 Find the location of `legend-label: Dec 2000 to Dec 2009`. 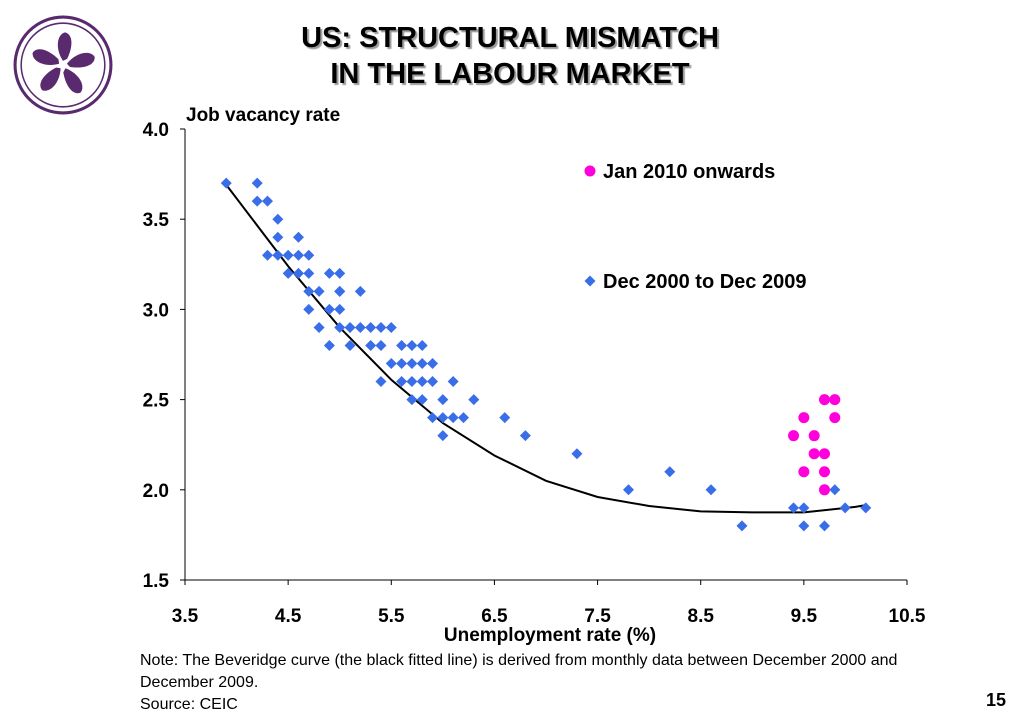

legend-label: Dec 2000 to Dec 2009 is located at coordinates (704, 282).